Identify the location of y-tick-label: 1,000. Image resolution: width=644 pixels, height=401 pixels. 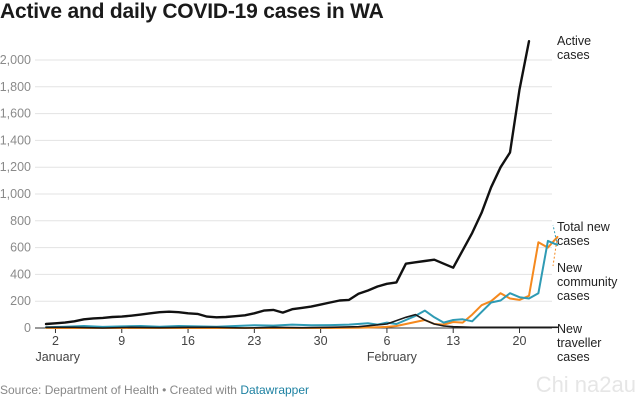
(15, 194).